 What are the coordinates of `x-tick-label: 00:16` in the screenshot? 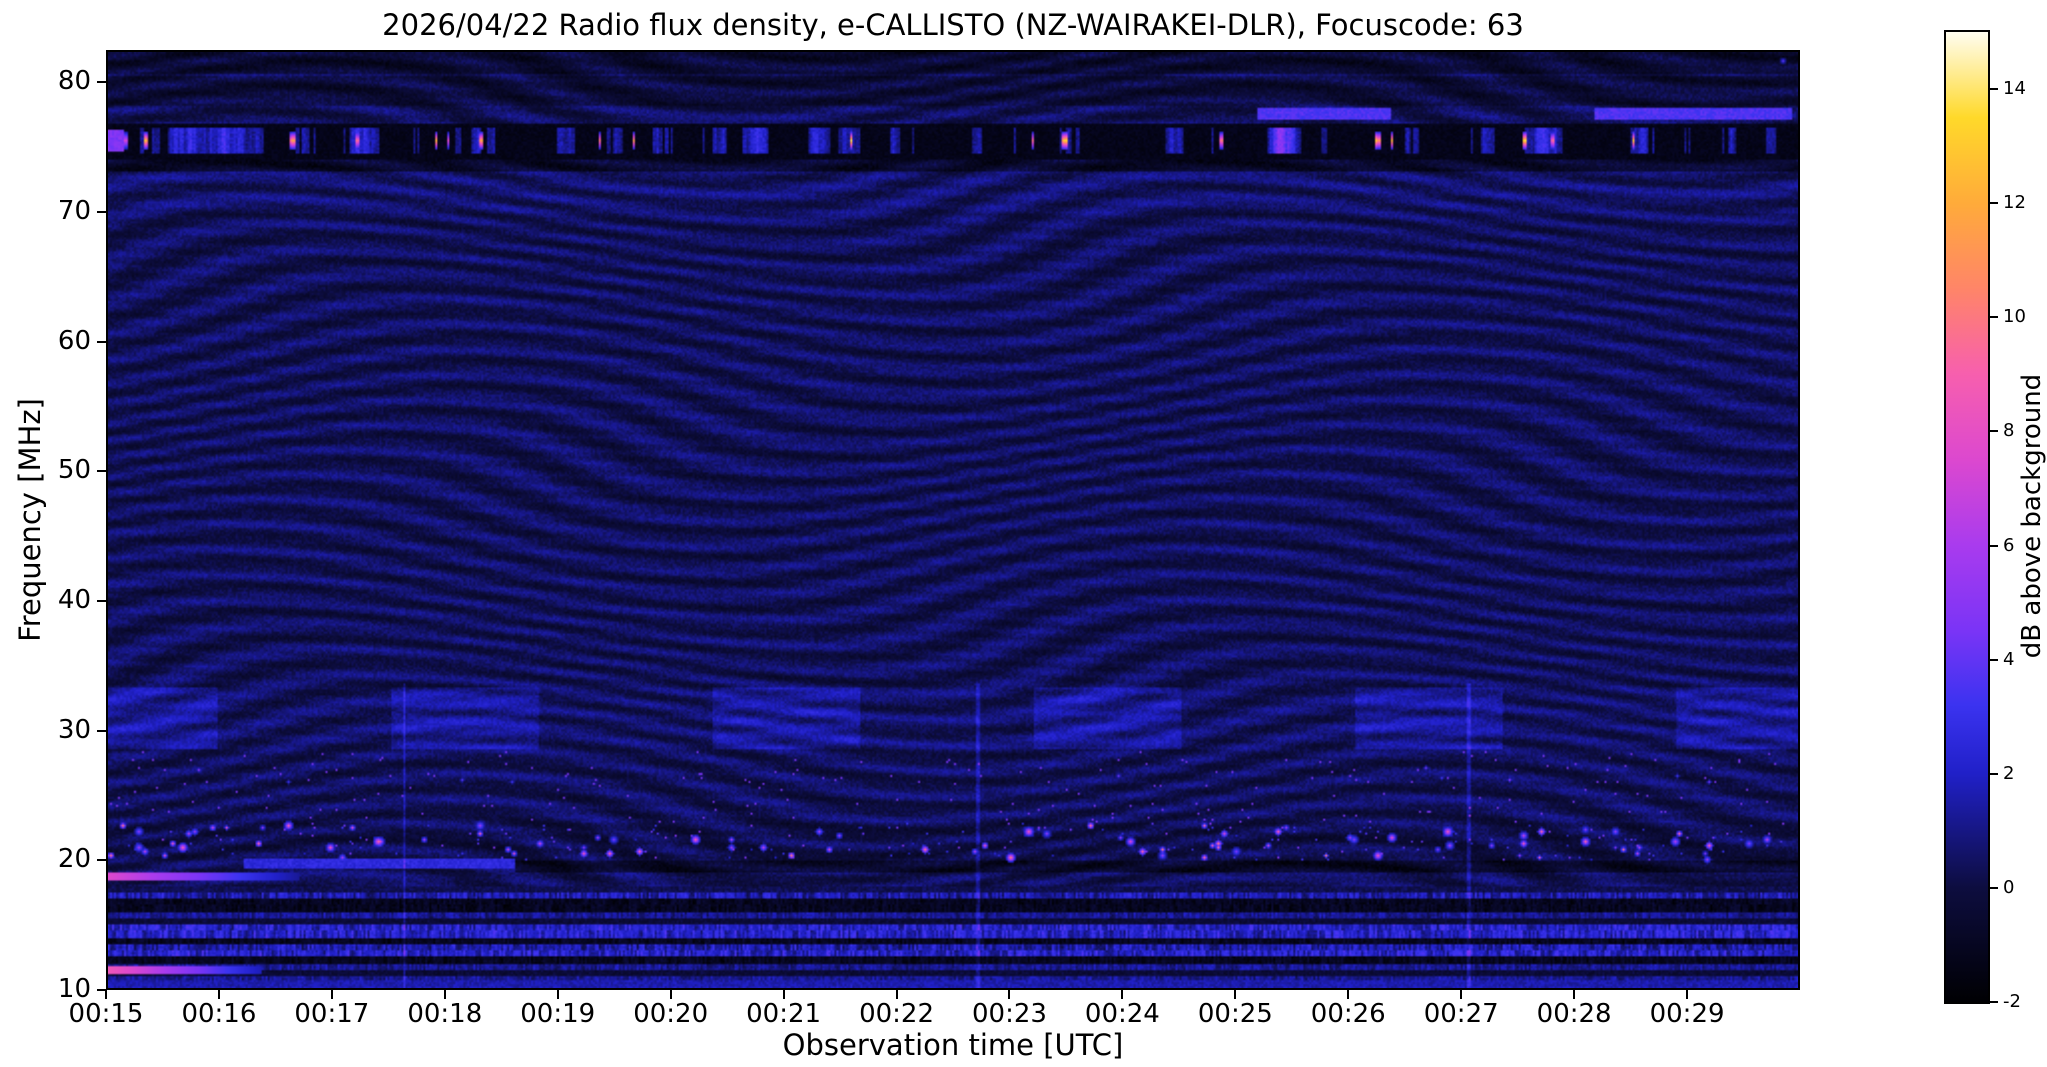 It's located at (219, 1014).